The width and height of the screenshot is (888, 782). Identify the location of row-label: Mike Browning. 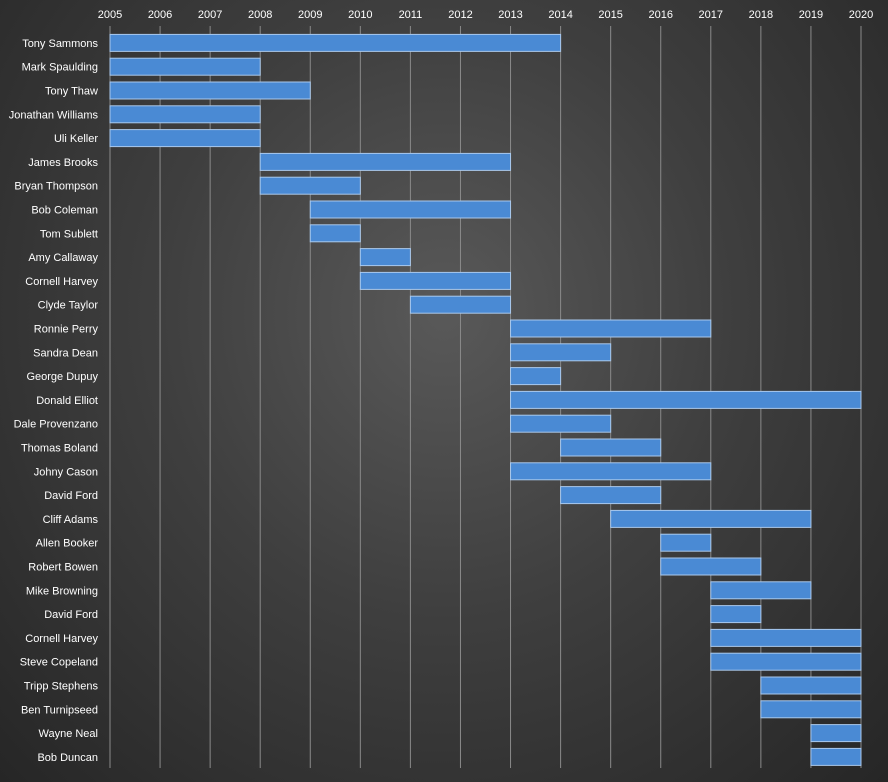
(62, 591).